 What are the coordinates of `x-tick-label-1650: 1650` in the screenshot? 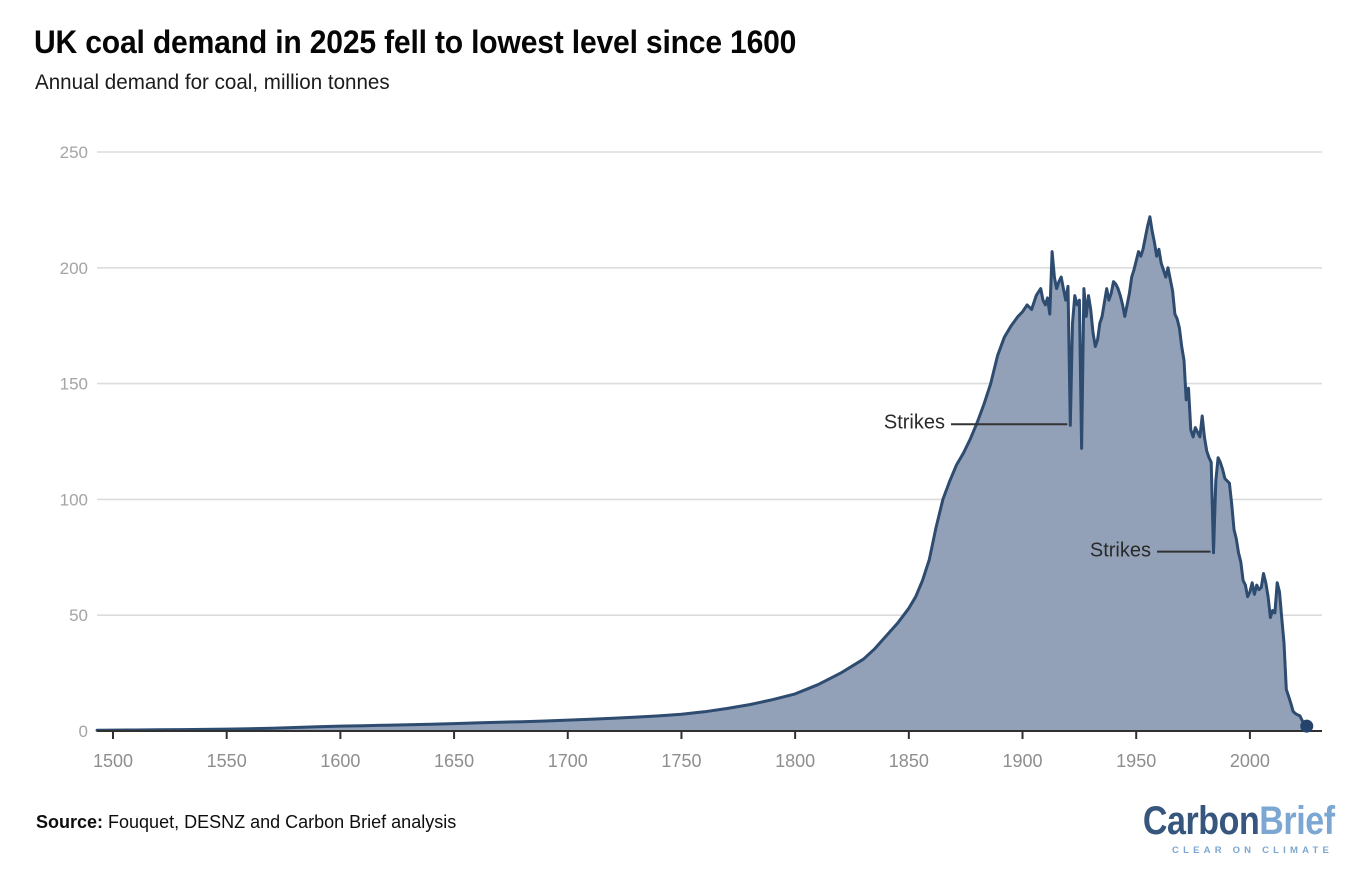 It's located at (454, 761).